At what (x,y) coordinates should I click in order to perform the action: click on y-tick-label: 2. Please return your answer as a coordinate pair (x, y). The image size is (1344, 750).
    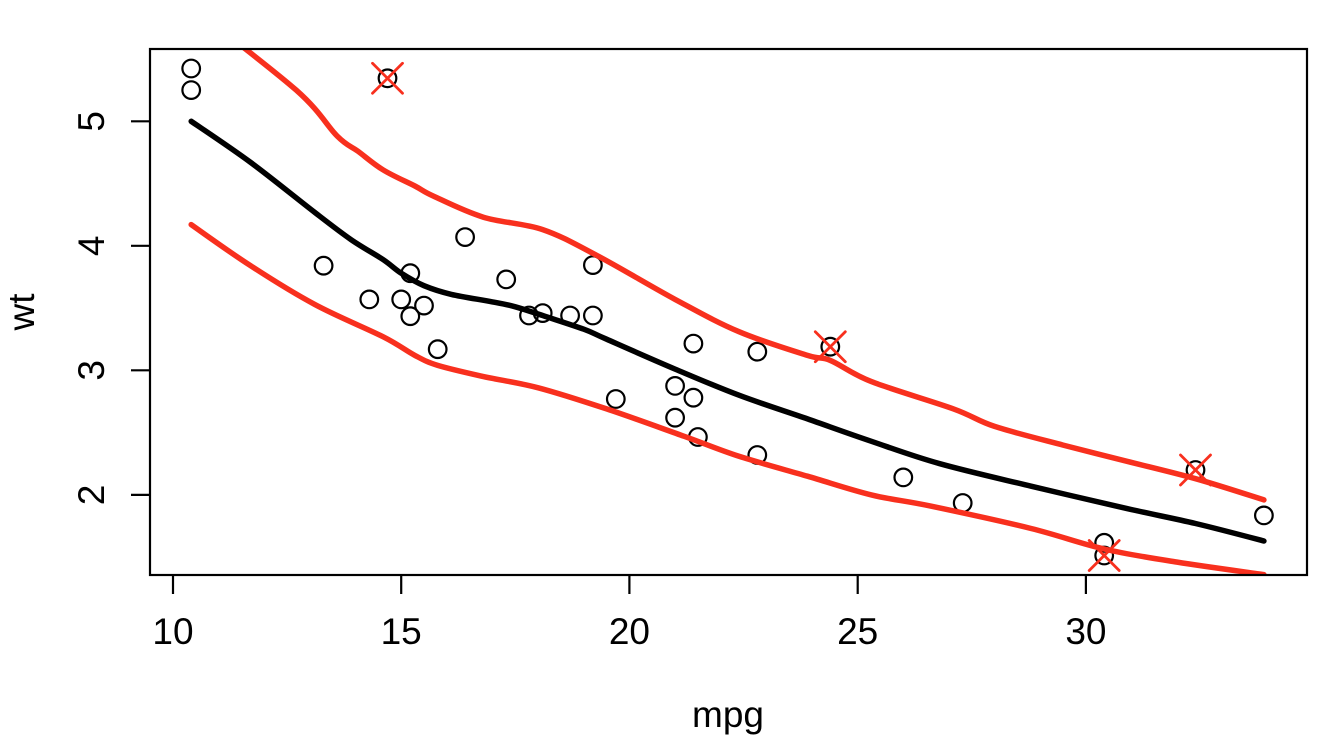
    Looking at the image, I should click on (91, 495).